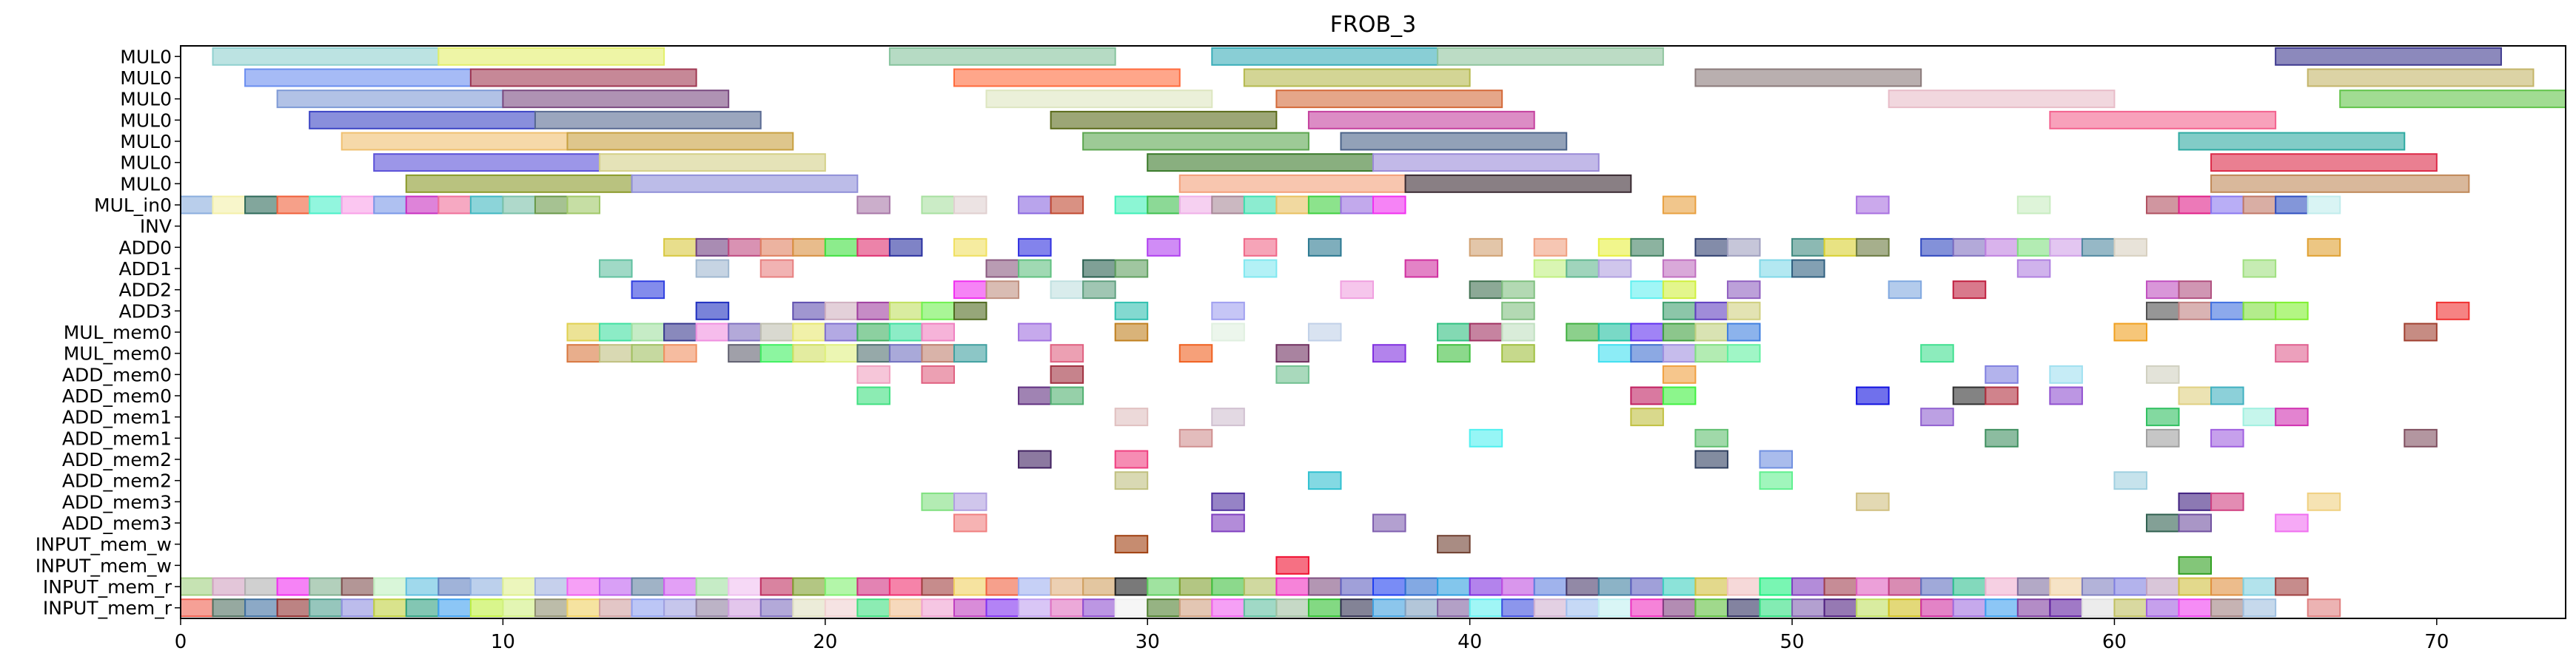  Describe the element at coordinates (2114, 642) in the screenshot. I see `x-tick-label: 60` at that location.